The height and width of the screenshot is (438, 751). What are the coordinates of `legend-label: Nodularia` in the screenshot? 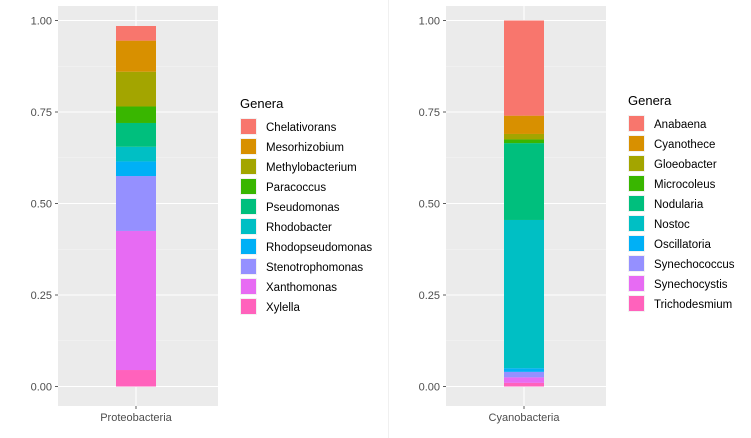 It's located at (679, 205).